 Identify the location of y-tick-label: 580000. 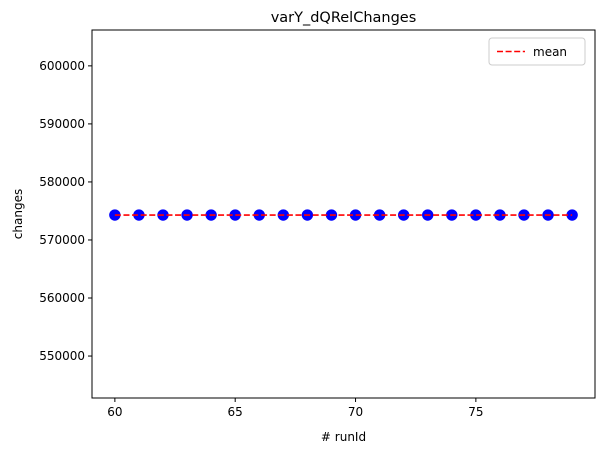
(62, 182).